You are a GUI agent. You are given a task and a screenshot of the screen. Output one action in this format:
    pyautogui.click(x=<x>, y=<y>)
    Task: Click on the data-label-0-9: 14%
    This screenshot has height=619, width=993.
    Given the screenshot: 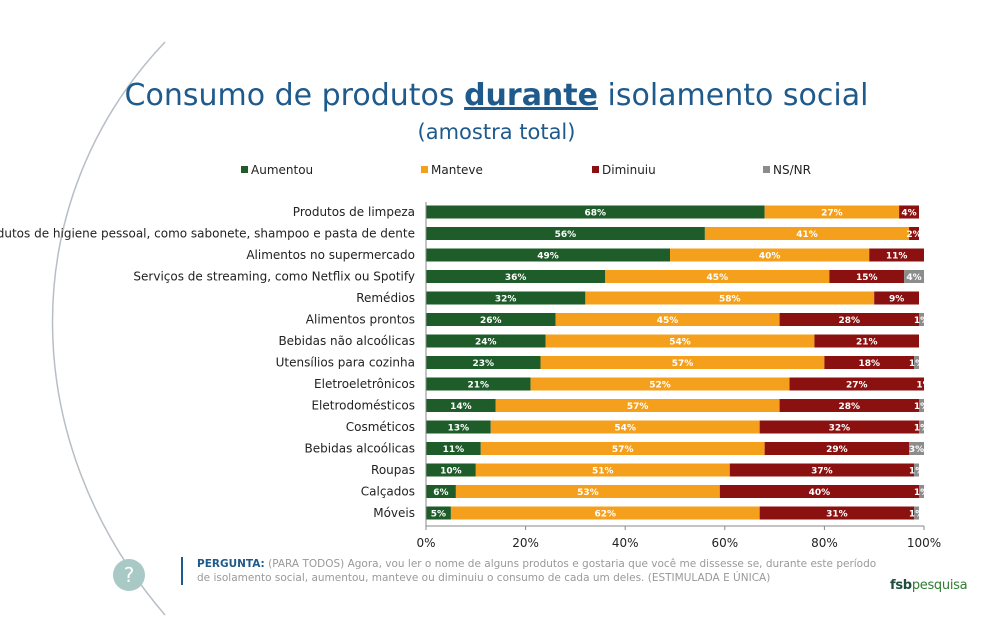 What is the action you would take?
    pyautogui.click(x=461, y=407)
    